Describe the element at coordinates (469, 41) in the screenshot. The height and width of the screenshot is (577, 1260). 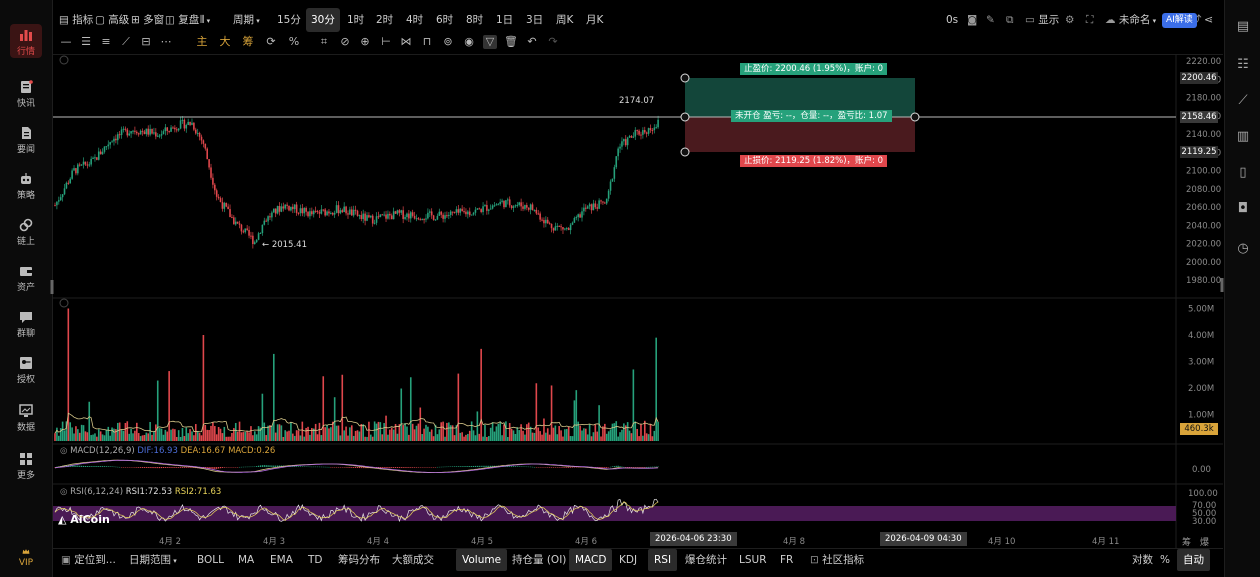
I see `eye-icon: ◉` at that location.